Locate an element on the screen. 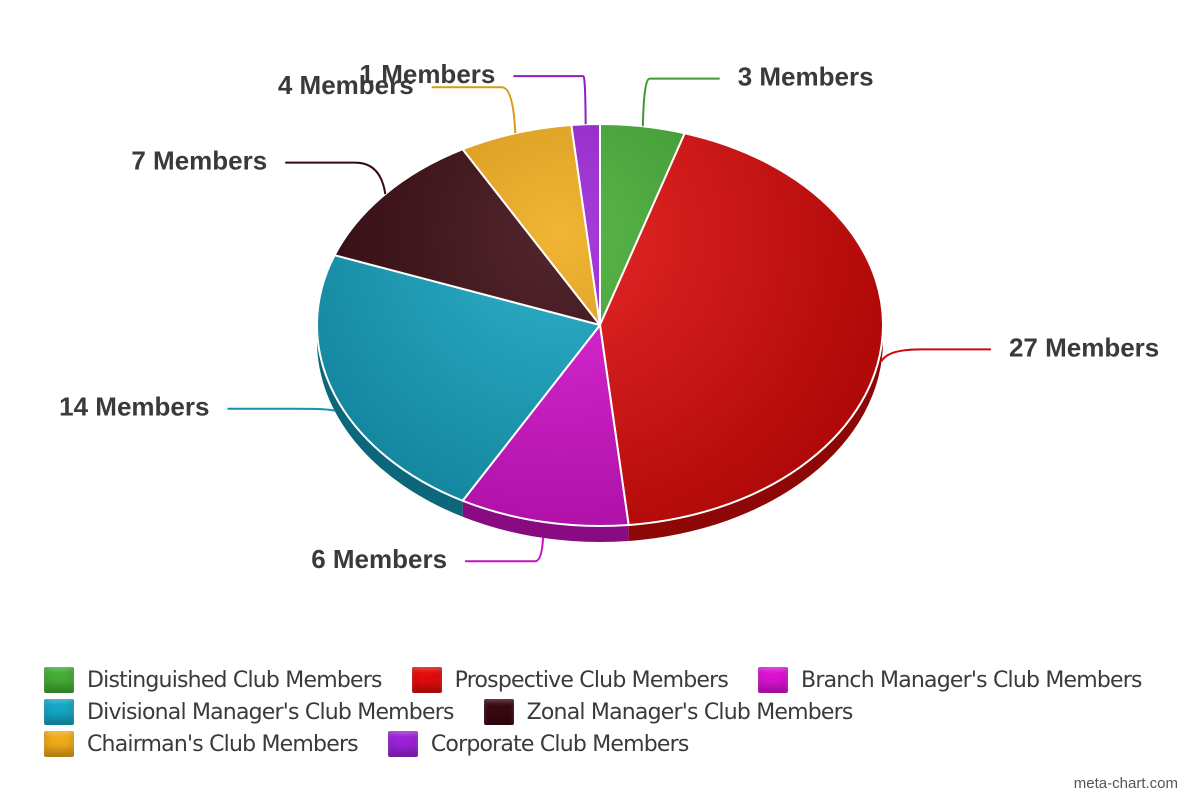 Image resolution: width=1200 pixels, height=800 pixels. legend-item-chairman: Chairman's Club Members is located at coordinates (201, 744).